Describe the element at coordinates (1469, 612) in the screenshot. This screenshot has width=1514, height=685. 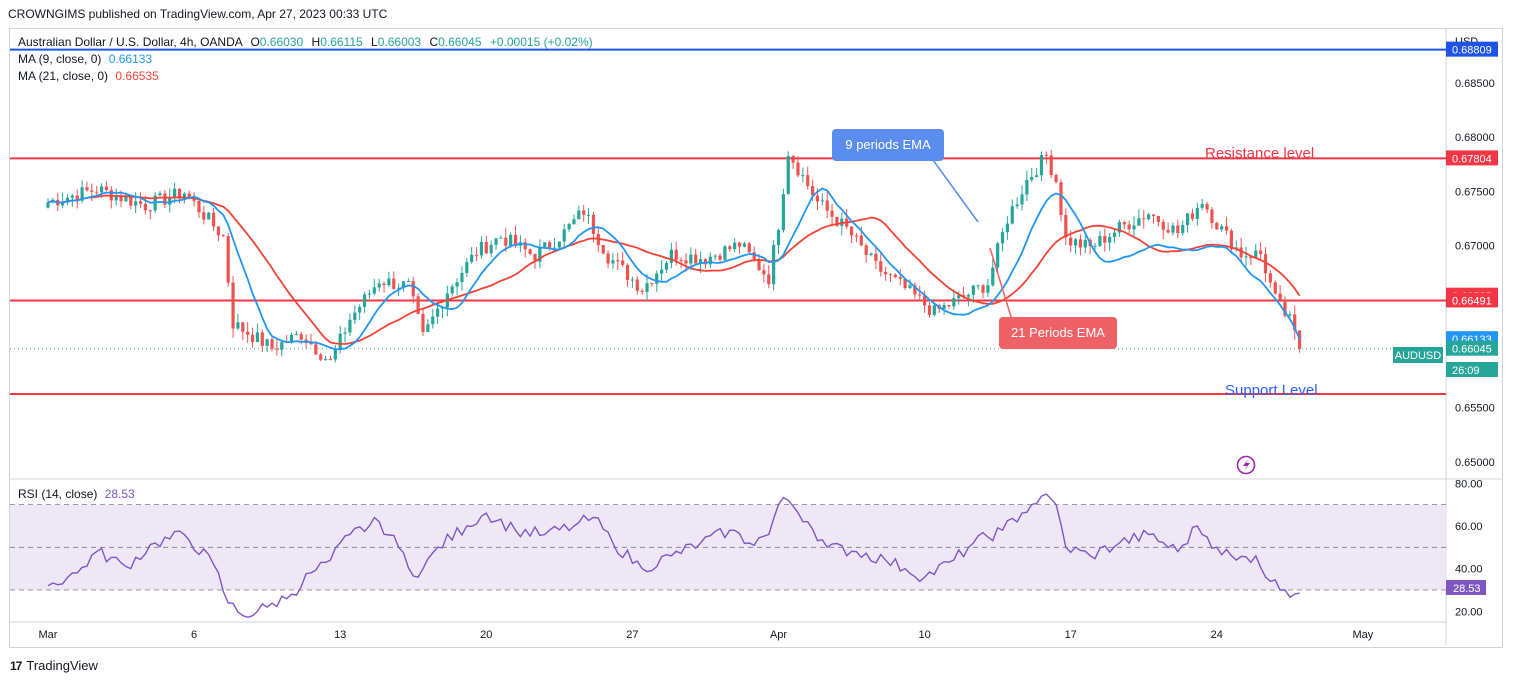
I see `rsi-tick-label: 20.00` at that location.